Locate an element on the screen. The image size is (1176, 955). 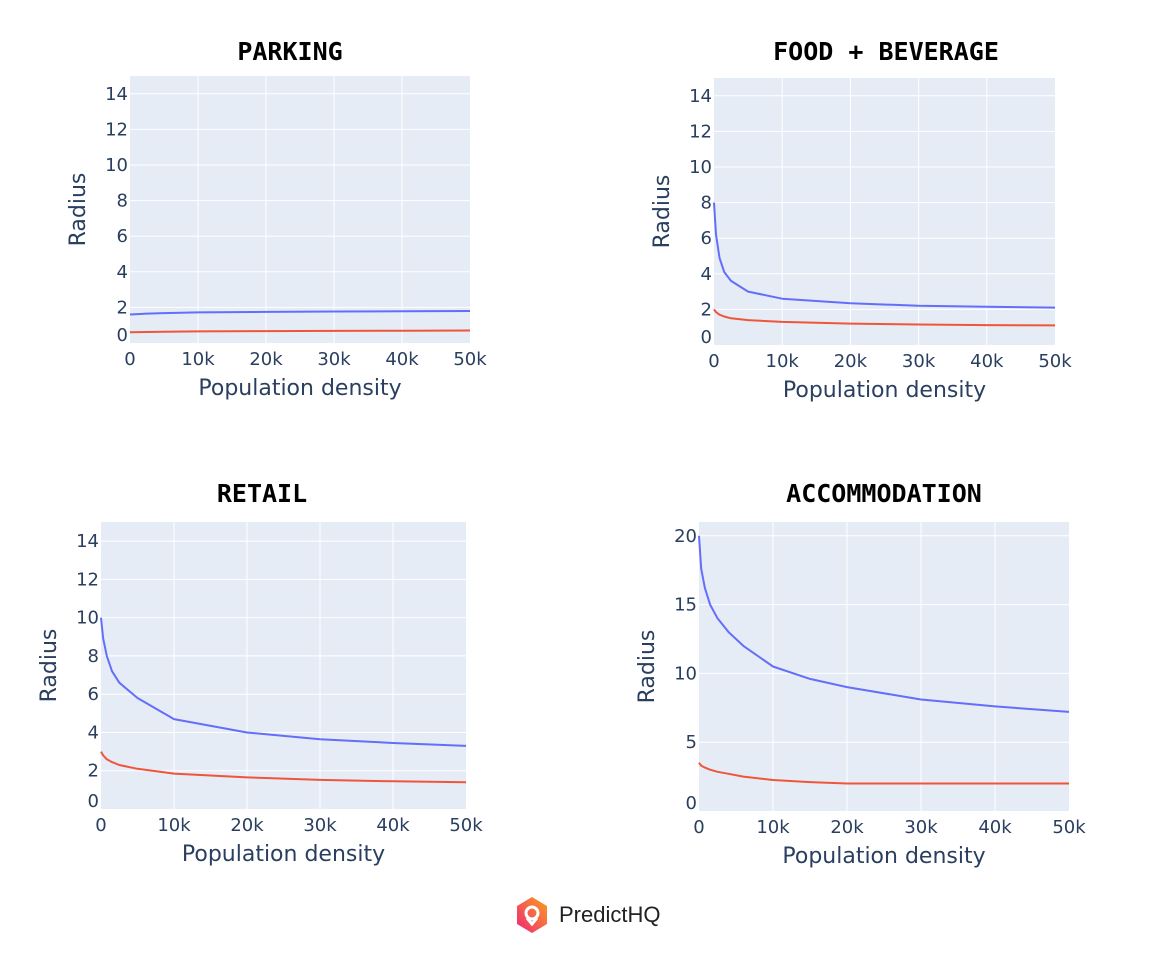
chart-title: RETAIL is located at coordinates (262, 493).